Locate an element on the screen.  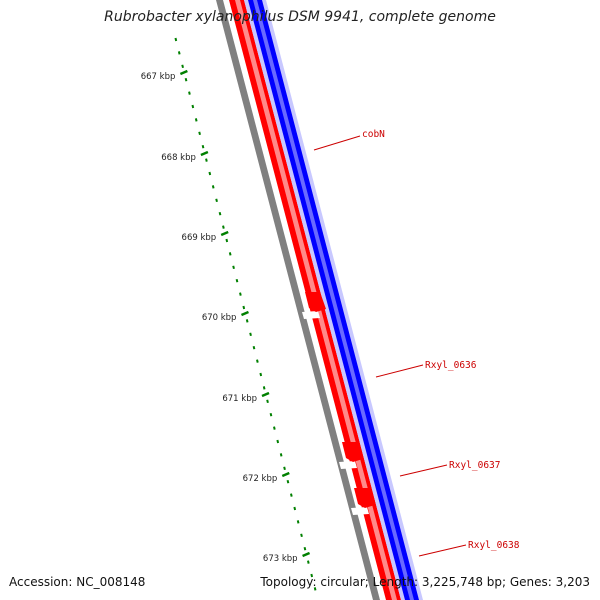
tick-label: 668 kbp is located at coordinates (178, 158).